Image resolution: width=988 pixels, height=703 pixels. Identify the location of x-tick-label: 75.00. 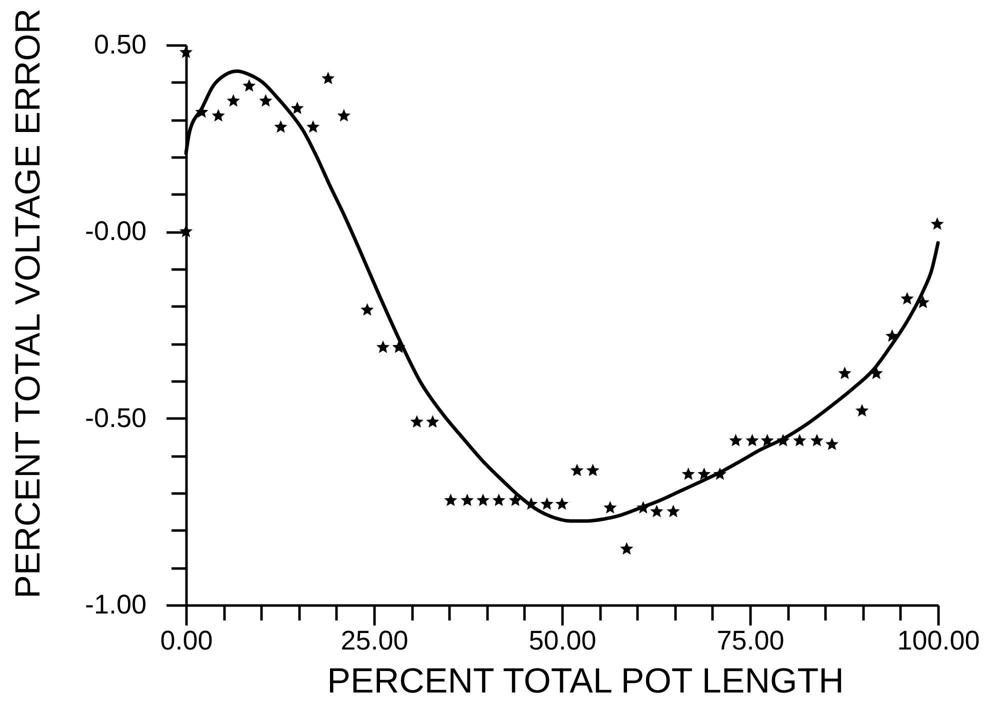
(750, 641).